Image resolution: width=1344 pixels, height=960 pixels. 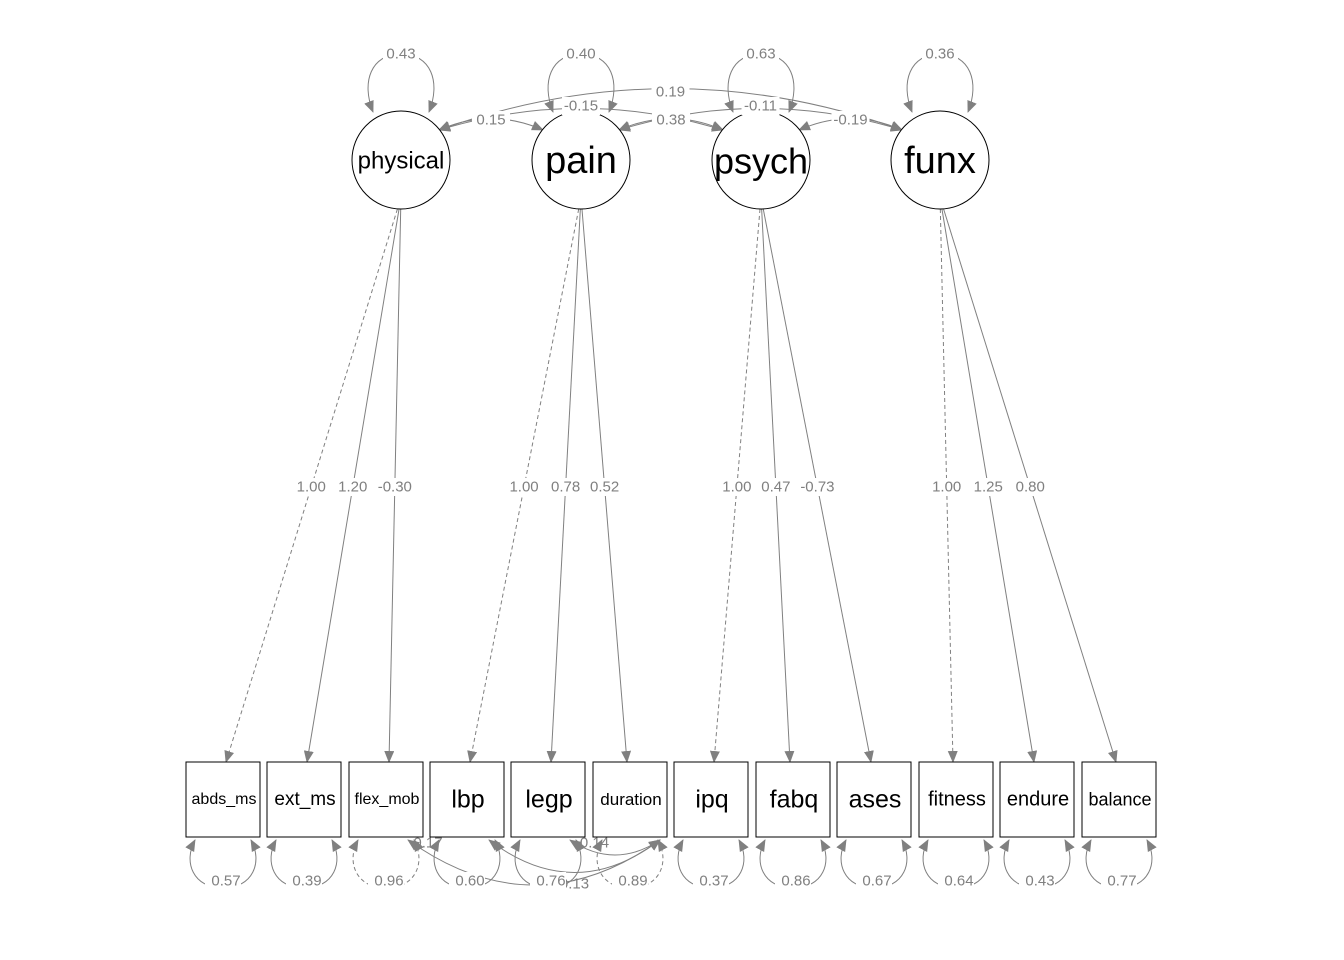 I want to click on indicator-label-duration: duration, so click(x=630, y=799).